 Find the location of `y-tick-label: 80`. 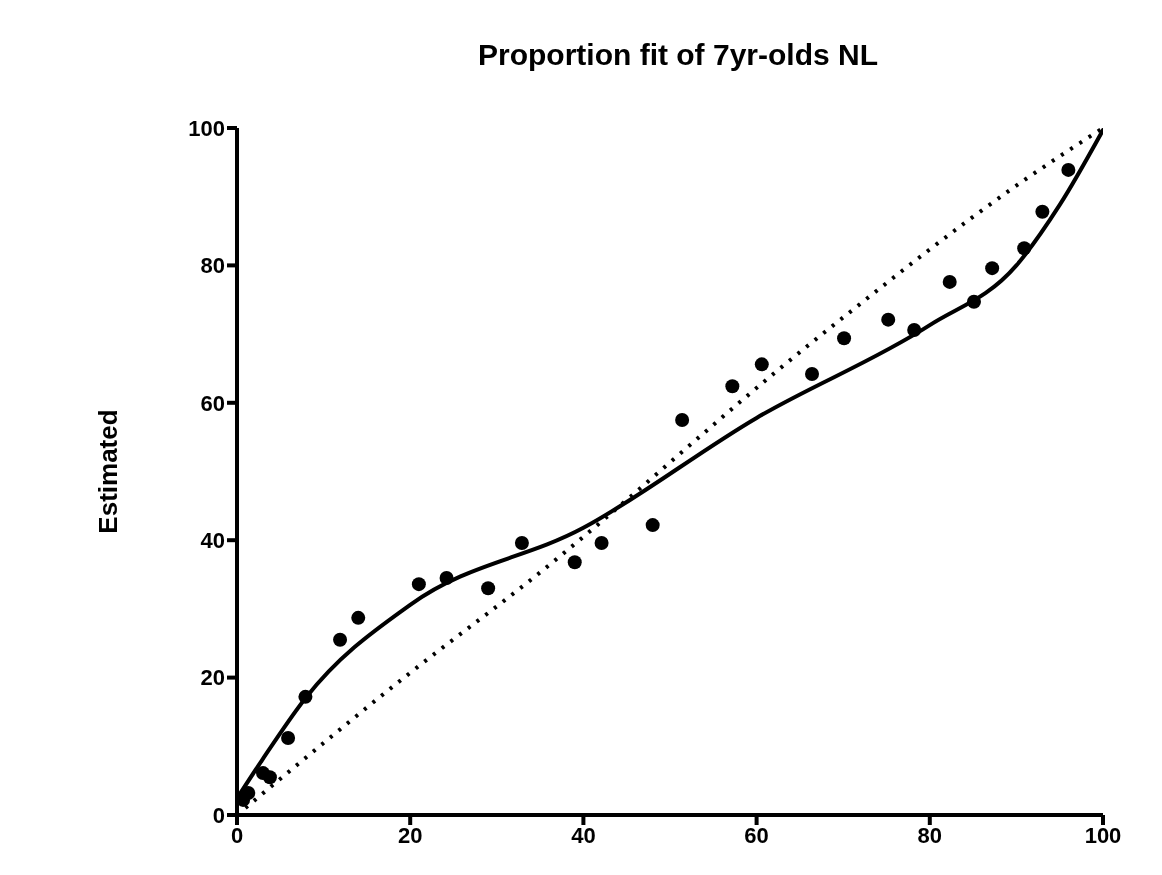

y-tick-label: 80 is located at coordinates (212, 266).